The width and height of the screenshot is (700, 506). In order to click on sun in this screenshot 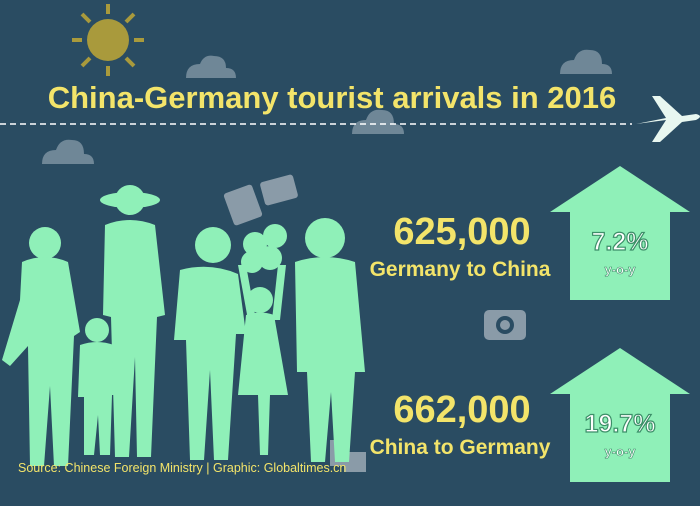, I will do `click(108, 40)`.